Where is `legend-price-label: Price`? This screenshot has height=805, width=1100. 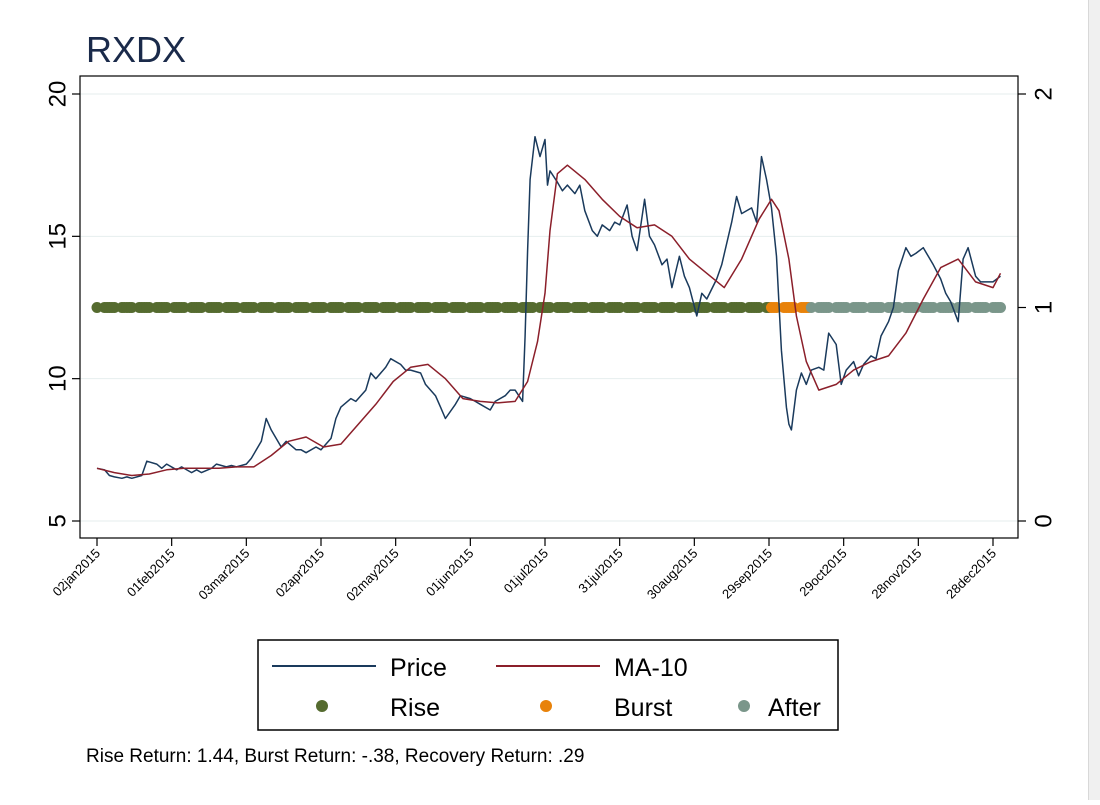 legend-price-label: Price is located at coordinates (418, 668).